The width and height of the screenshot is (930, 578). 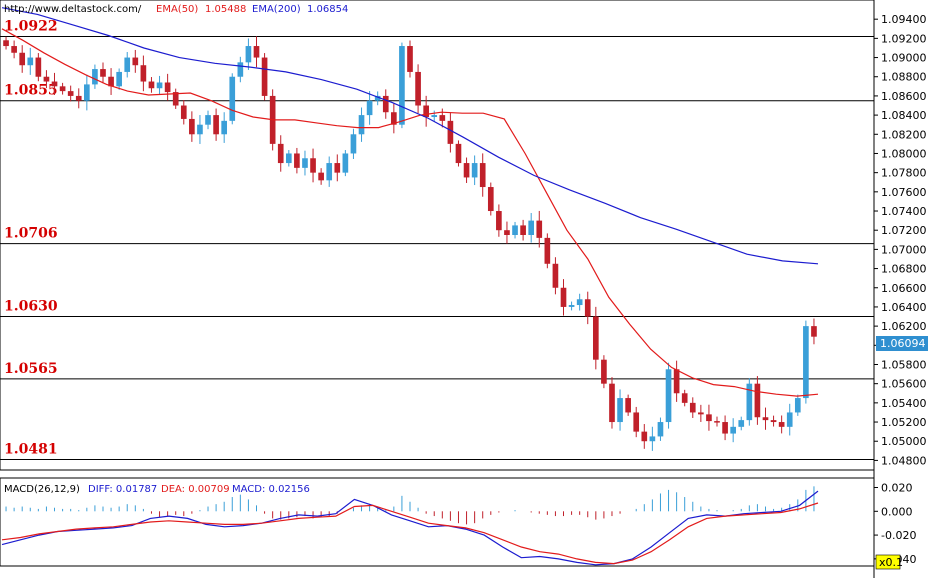 I want to click on price-tick-label: 1.08400, so click(x=904, y=115).